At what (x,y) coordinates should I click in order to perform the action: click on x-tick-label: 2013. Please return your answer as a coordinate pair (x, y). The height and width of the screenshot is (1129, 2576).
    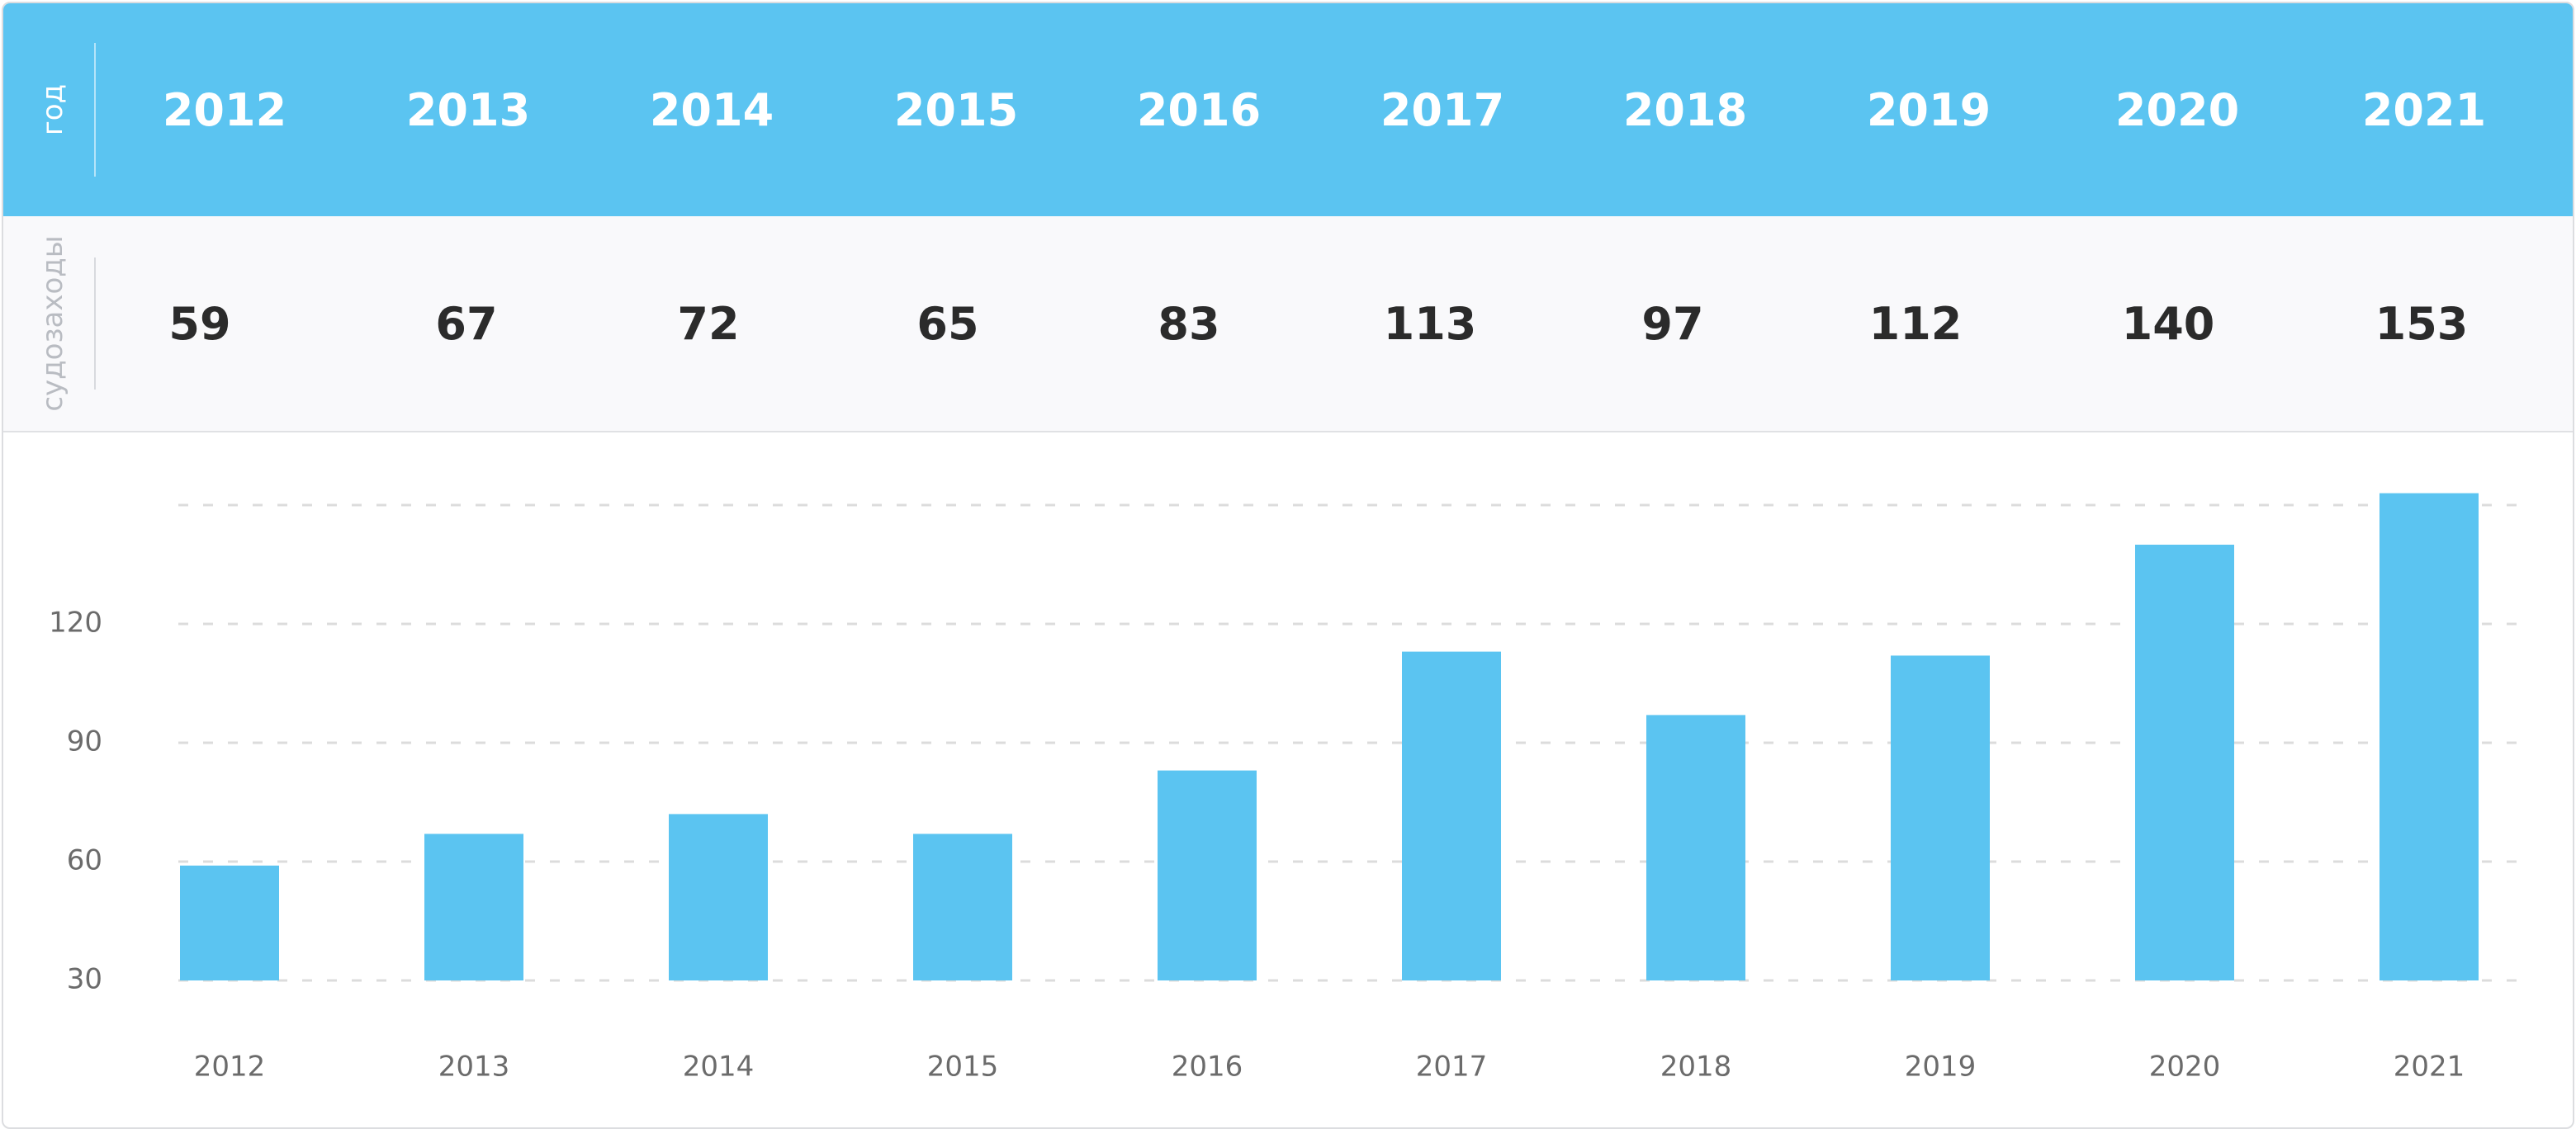
    Looking at the image, I should click on (474, 1067).